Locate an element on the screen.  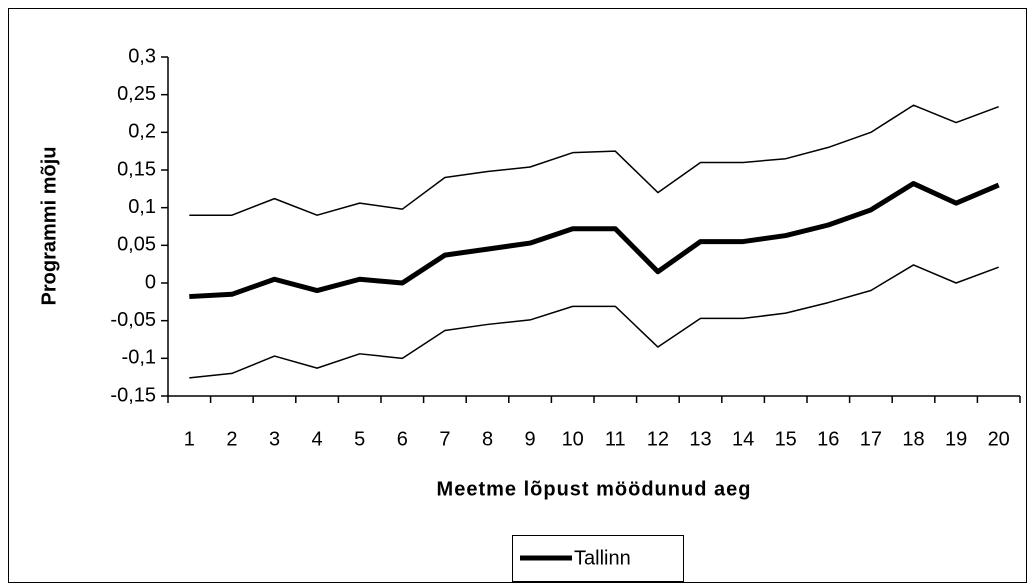
x-tick-label: 18 is located at coordinates (913, 439).